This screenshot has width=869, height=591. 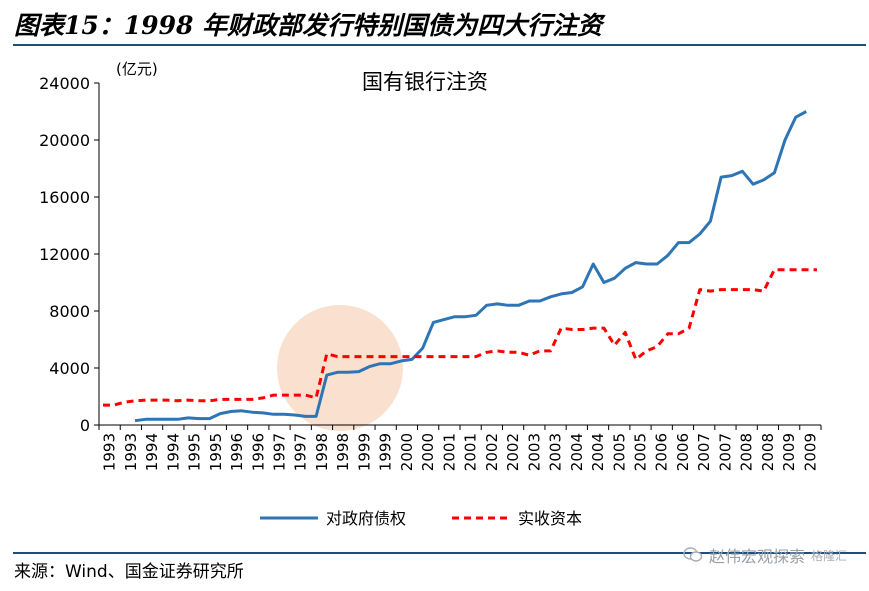 What do you see at coordinates (64, 140) in the screenshot?
I see `y-tick-label: 20000` at bounding box center [64, 140].